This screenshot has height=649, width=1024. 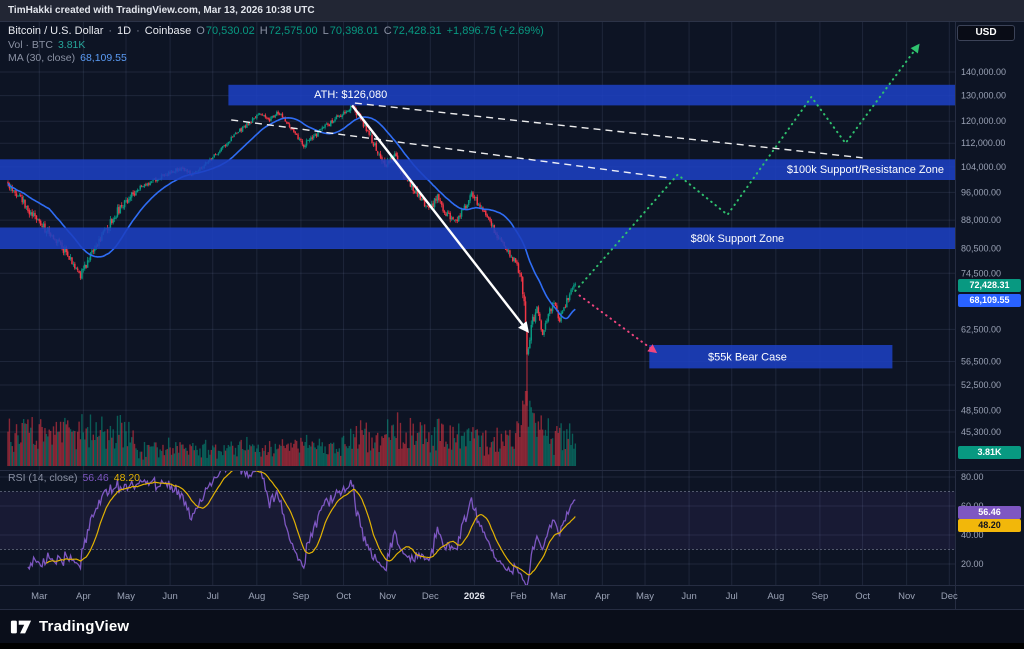 What do you see at coordinates (981, 432) in the screenshot?
I see `svg-text: 45,300.00` at bounding box center [981, 432].